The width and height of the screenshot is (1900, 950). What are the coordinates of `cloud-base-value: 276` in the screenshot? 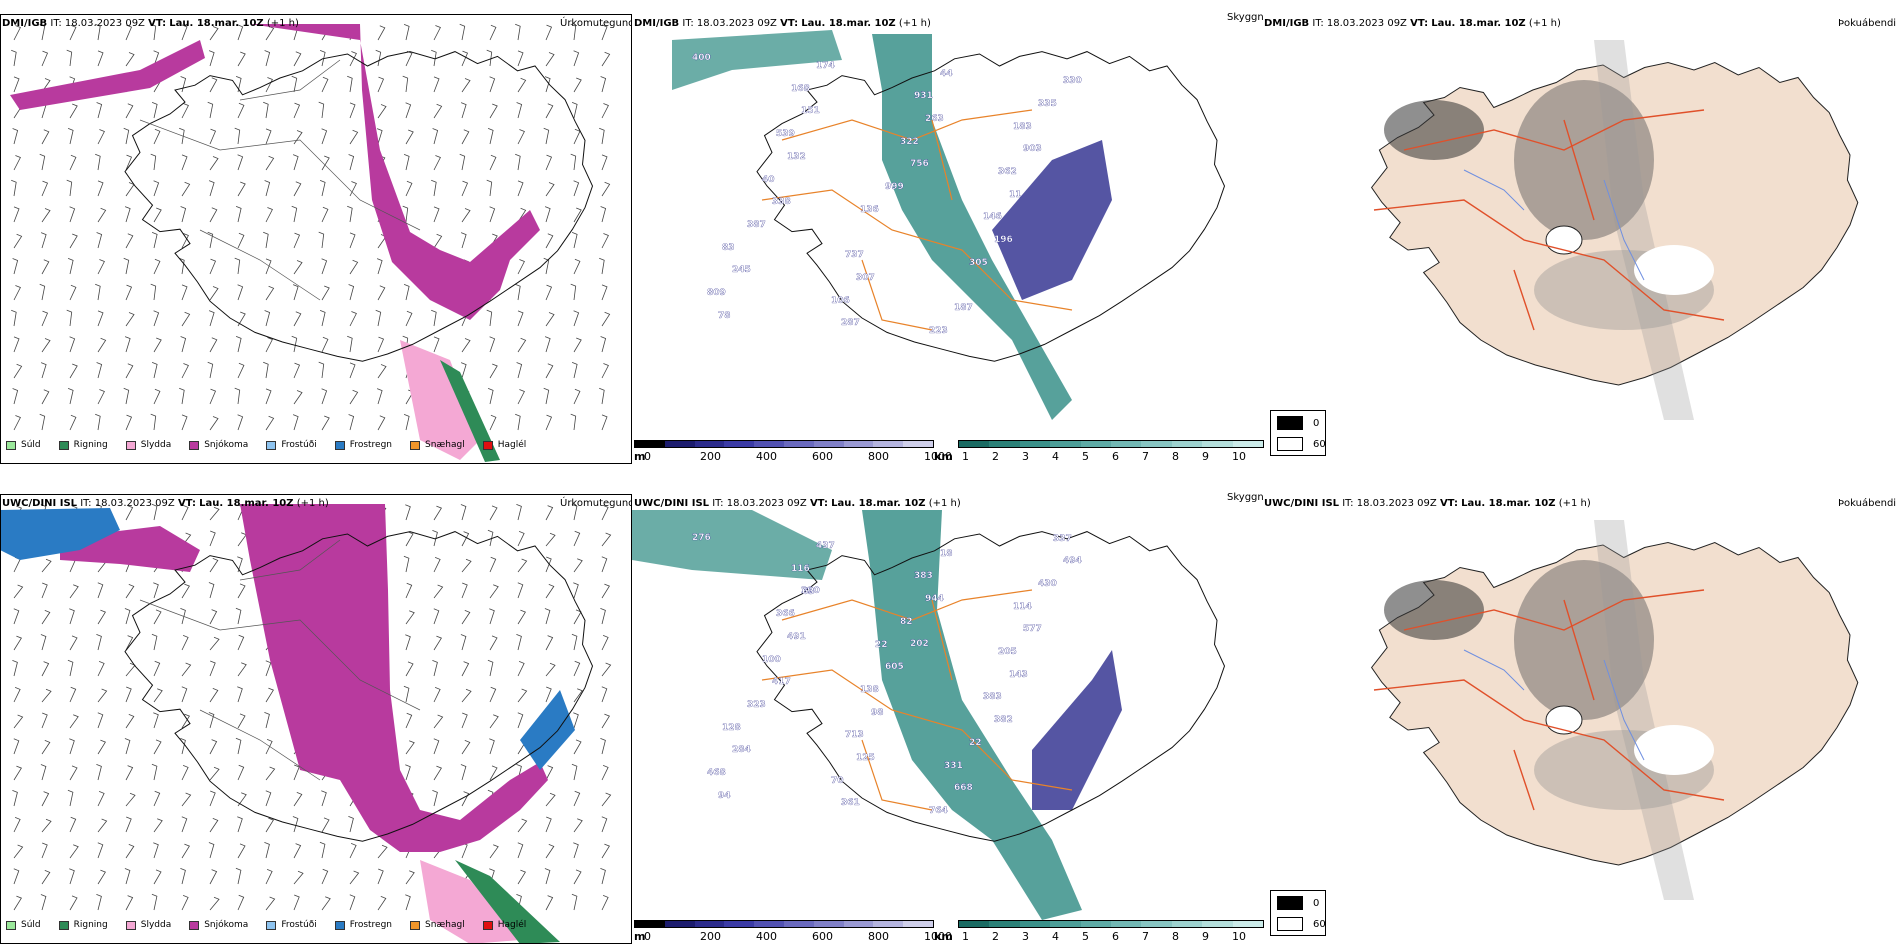 It's located at (701, 538).